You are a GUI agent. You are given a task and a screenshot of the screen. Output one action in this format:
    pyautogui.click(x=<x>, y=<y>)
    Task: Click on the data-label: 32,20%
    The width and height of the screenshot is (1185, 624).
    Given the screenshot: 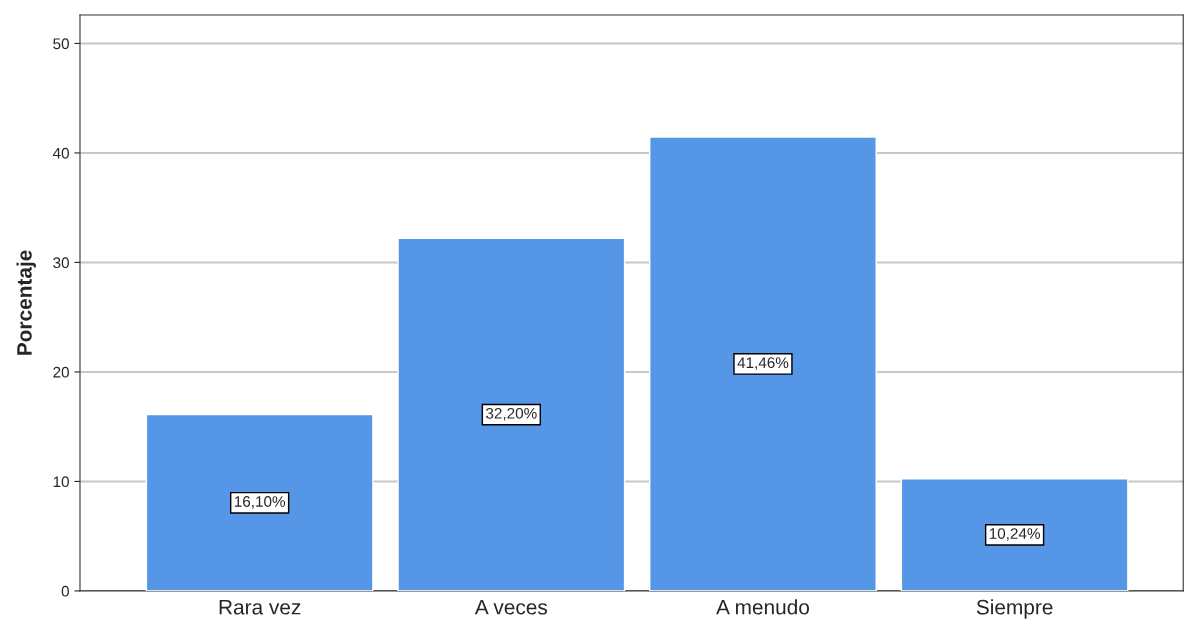 What is the action you would take?
    pyautogui.click(x=511, y=414)
    